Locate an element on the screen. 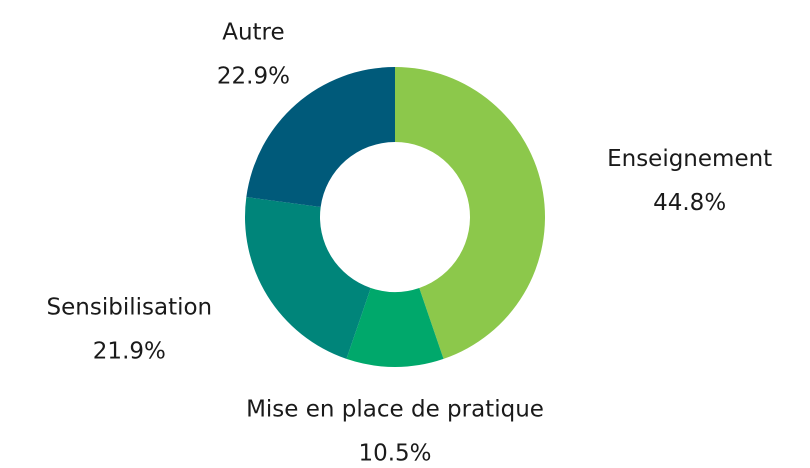 This screenshot has height=468, width=810. slice-label: Autre is located at coordinates (253, 33).